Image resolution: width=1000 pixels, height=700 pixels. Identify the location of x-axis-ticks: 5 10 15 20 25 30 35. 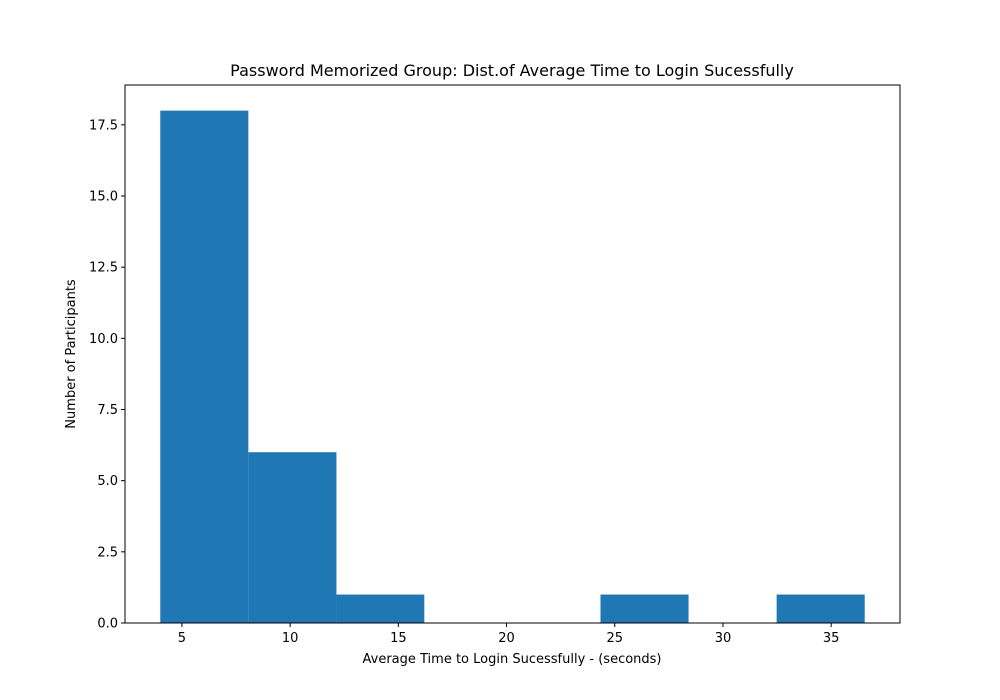
(509, 634).